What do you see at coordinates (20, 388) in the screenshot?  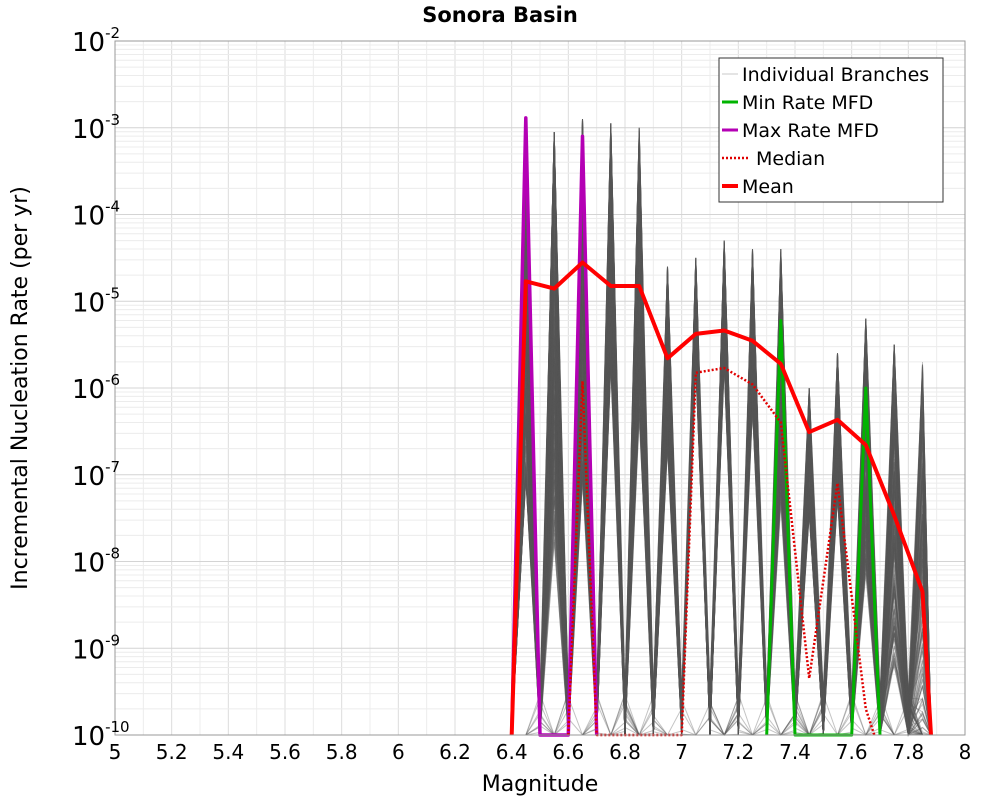 I see `y-axis-label: Incremental Nucleation Rate (per yr)` at bounding box center [20, 388].